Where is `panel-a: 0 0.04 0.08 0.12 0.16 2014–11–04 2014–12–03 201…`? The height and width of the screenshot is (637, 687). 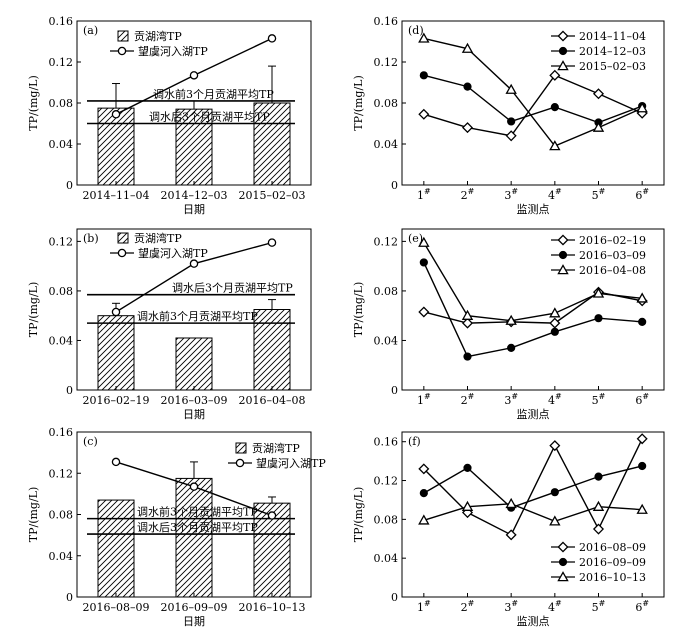
panel-a: 0 0.04 0.08 0.12 0.16 2014–11–04 2014–12–03 201… is located at coordinates (169, 115).